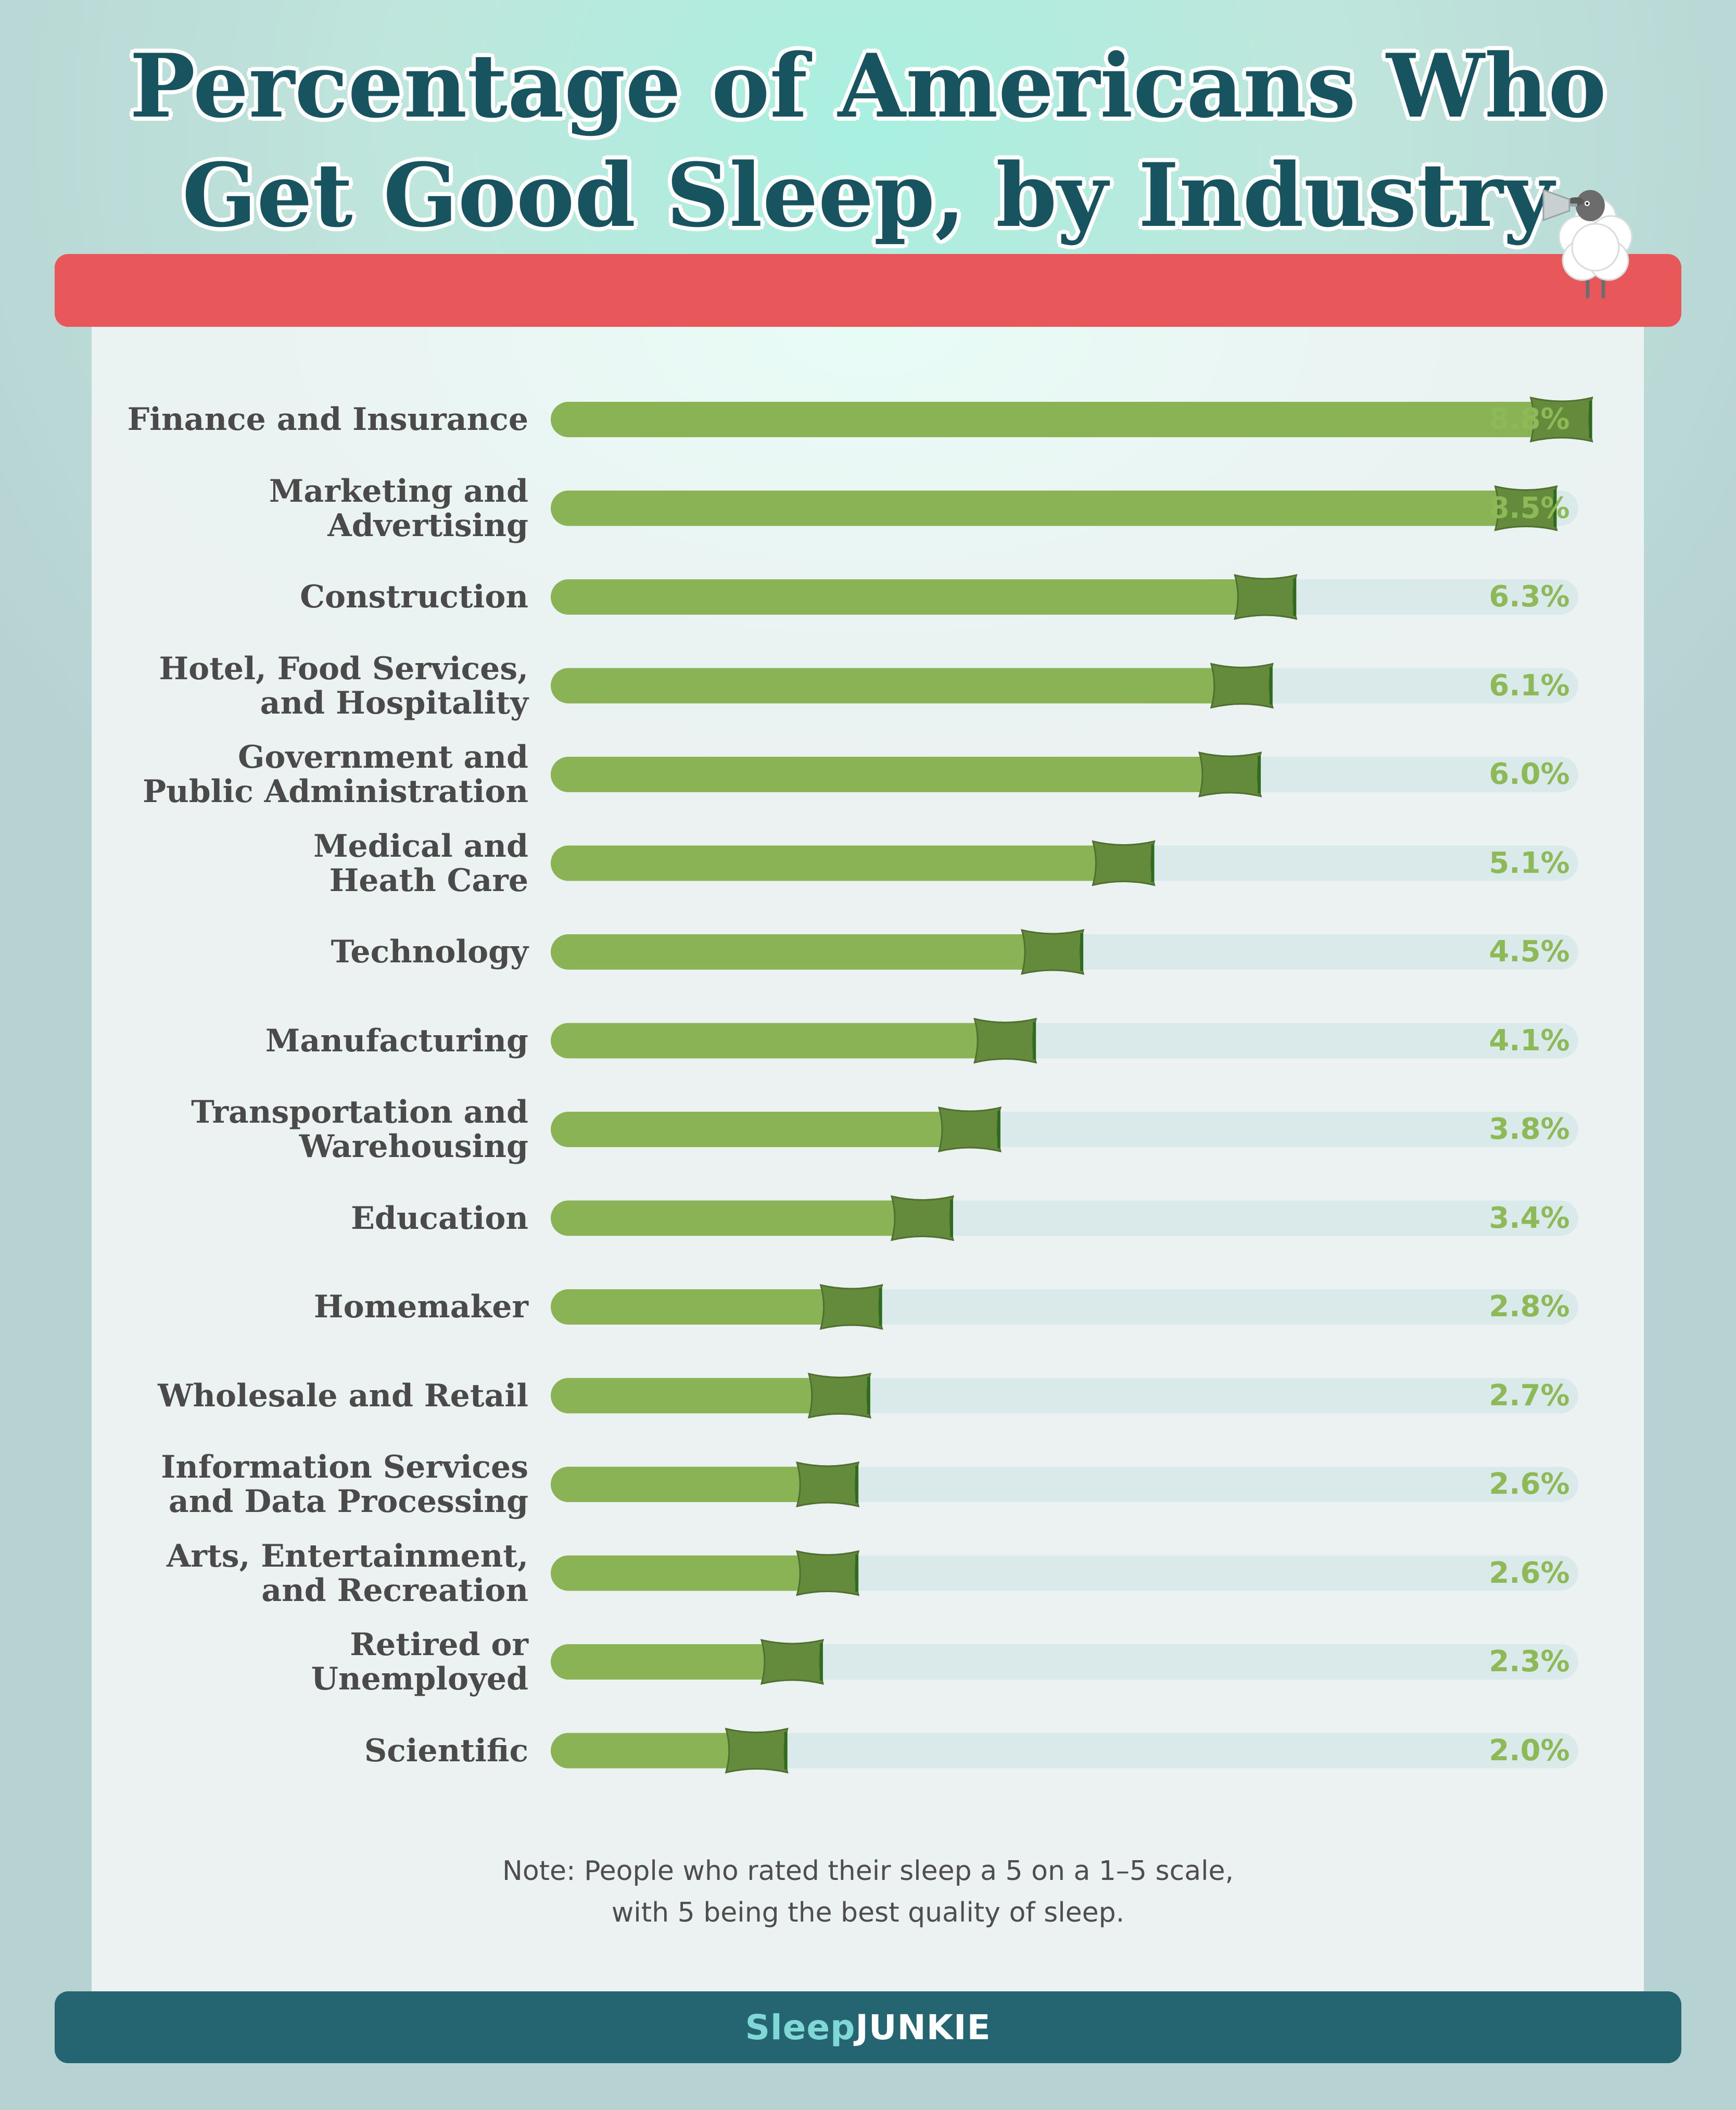 The width and height of the screenshot is (1736, 2110). I want to click on chart-title-line-1: Percentage of Americans Who, so click(868, 85).